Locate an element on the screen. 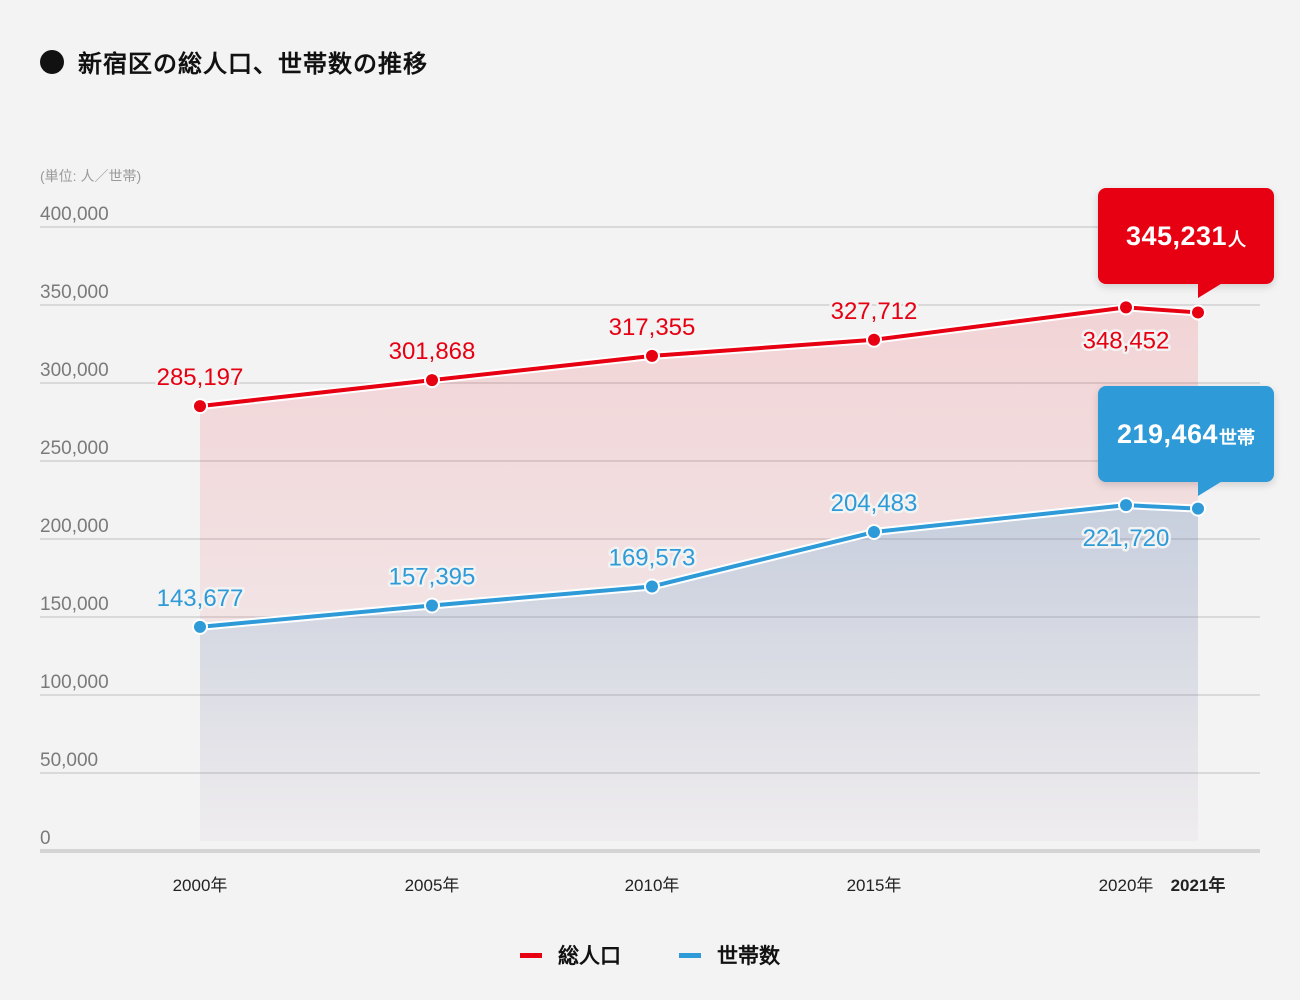  legend-item-households: 世帯数 is located at coordinates (729, 955).